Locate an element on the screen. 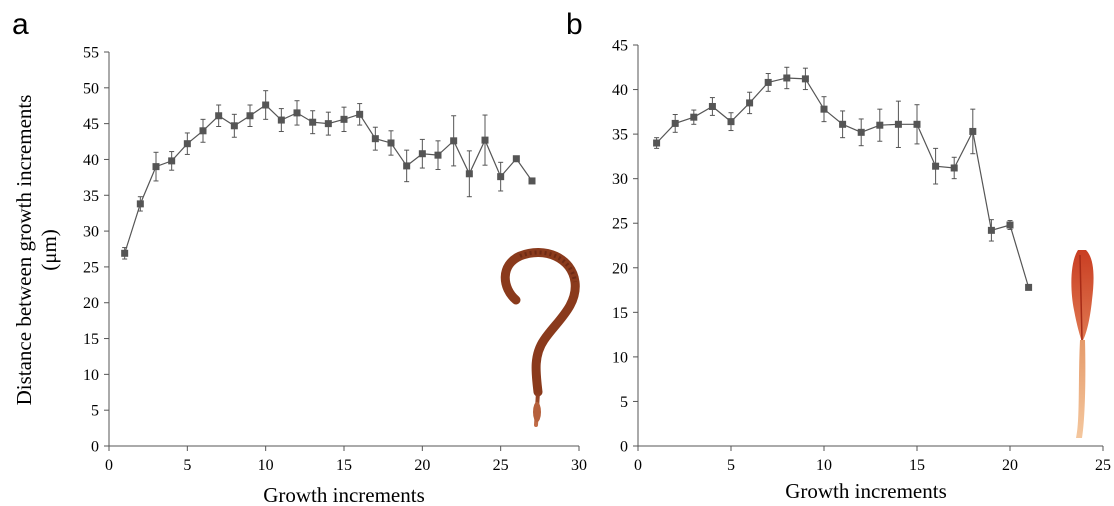 The image size is (1114, 506). panel-a-y-tick-label: 50 is located at coordinates (91, 88).